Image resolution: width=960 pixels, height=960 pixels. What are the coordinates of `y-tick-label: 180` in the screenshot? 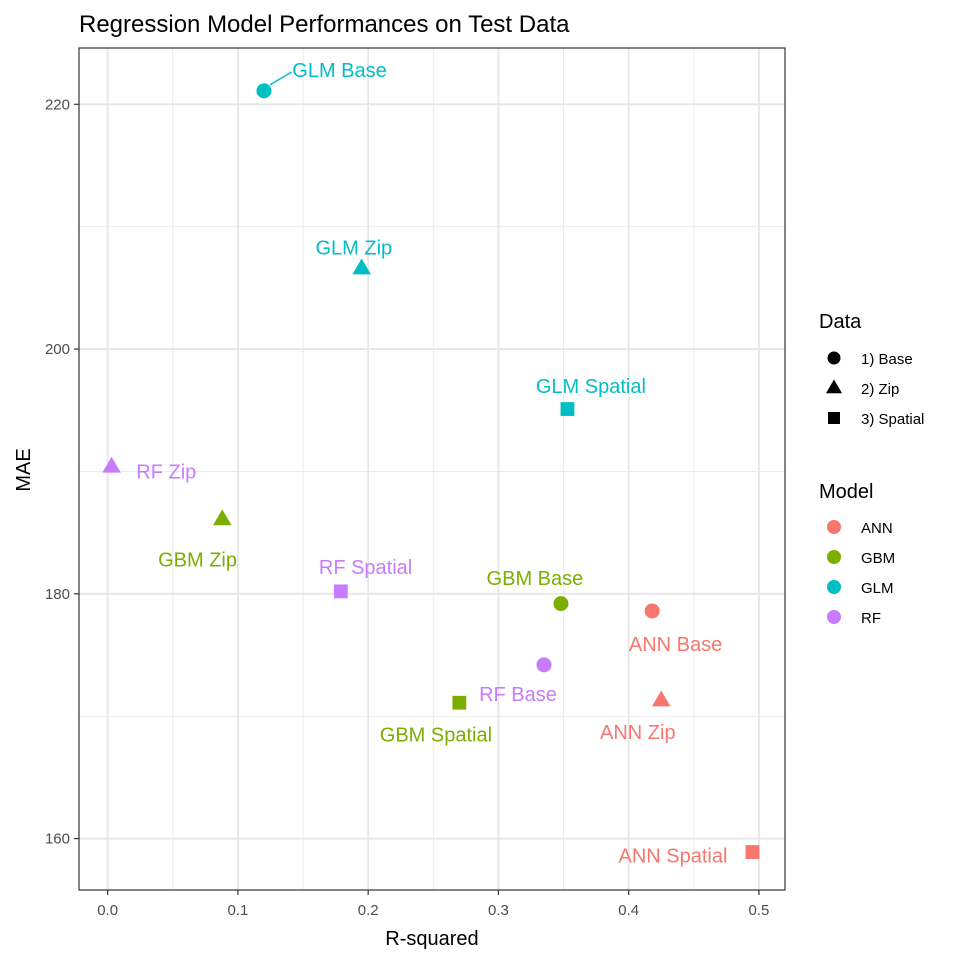 It's located at (57, 594).